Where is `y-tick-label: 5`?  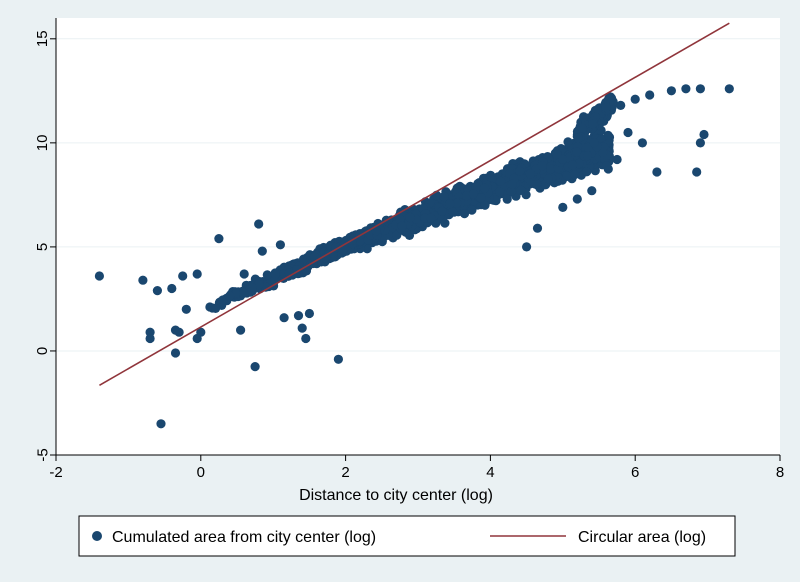
y-tick-label: 5 is located at coordinates (42, 247).